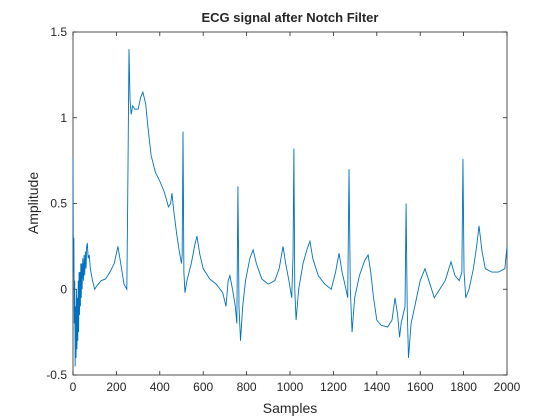 The width and height of the screenshot is (560, 420). I want to click on x-tick-label: 800, so click(247, 387).